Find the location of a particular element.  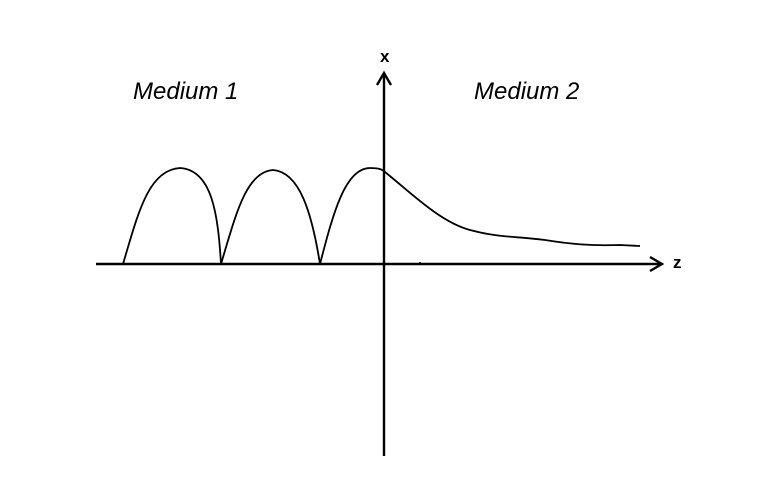

medium-2-label: Medium 2 is located at coordinates (527, 91).